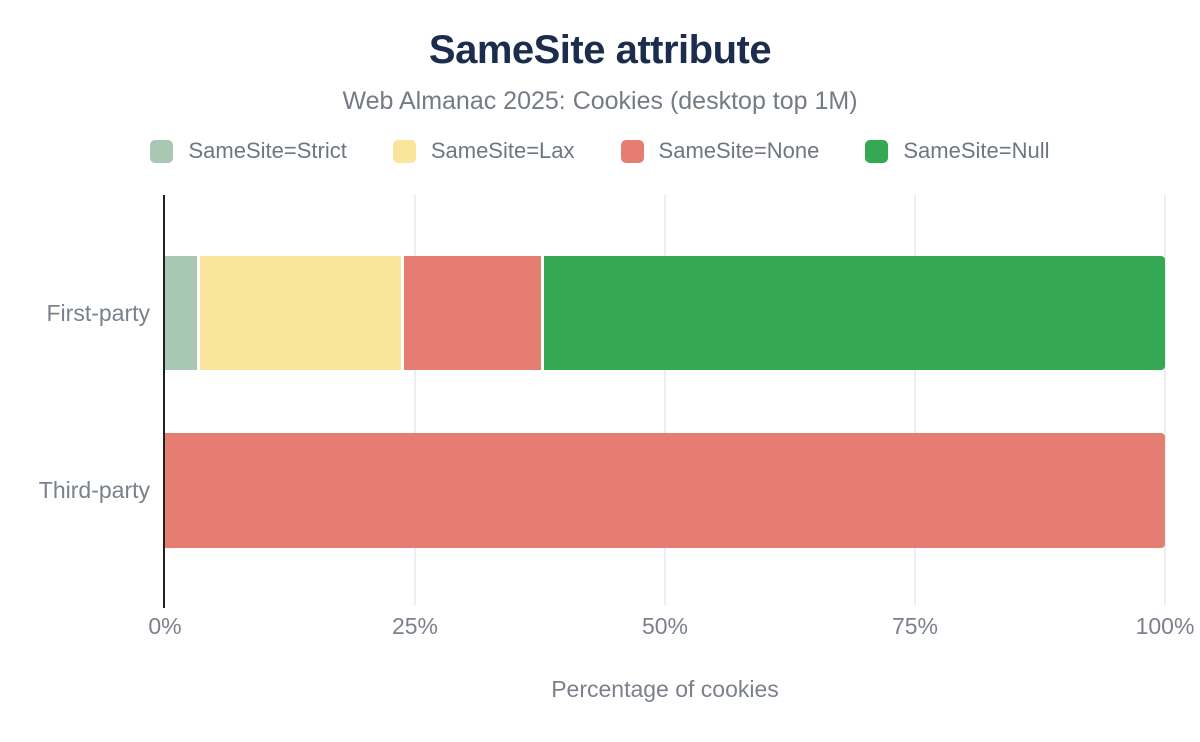 The image size is (1200, 742). I want to click on bar-segment-third-party-samesite-none, so click(665, 490).